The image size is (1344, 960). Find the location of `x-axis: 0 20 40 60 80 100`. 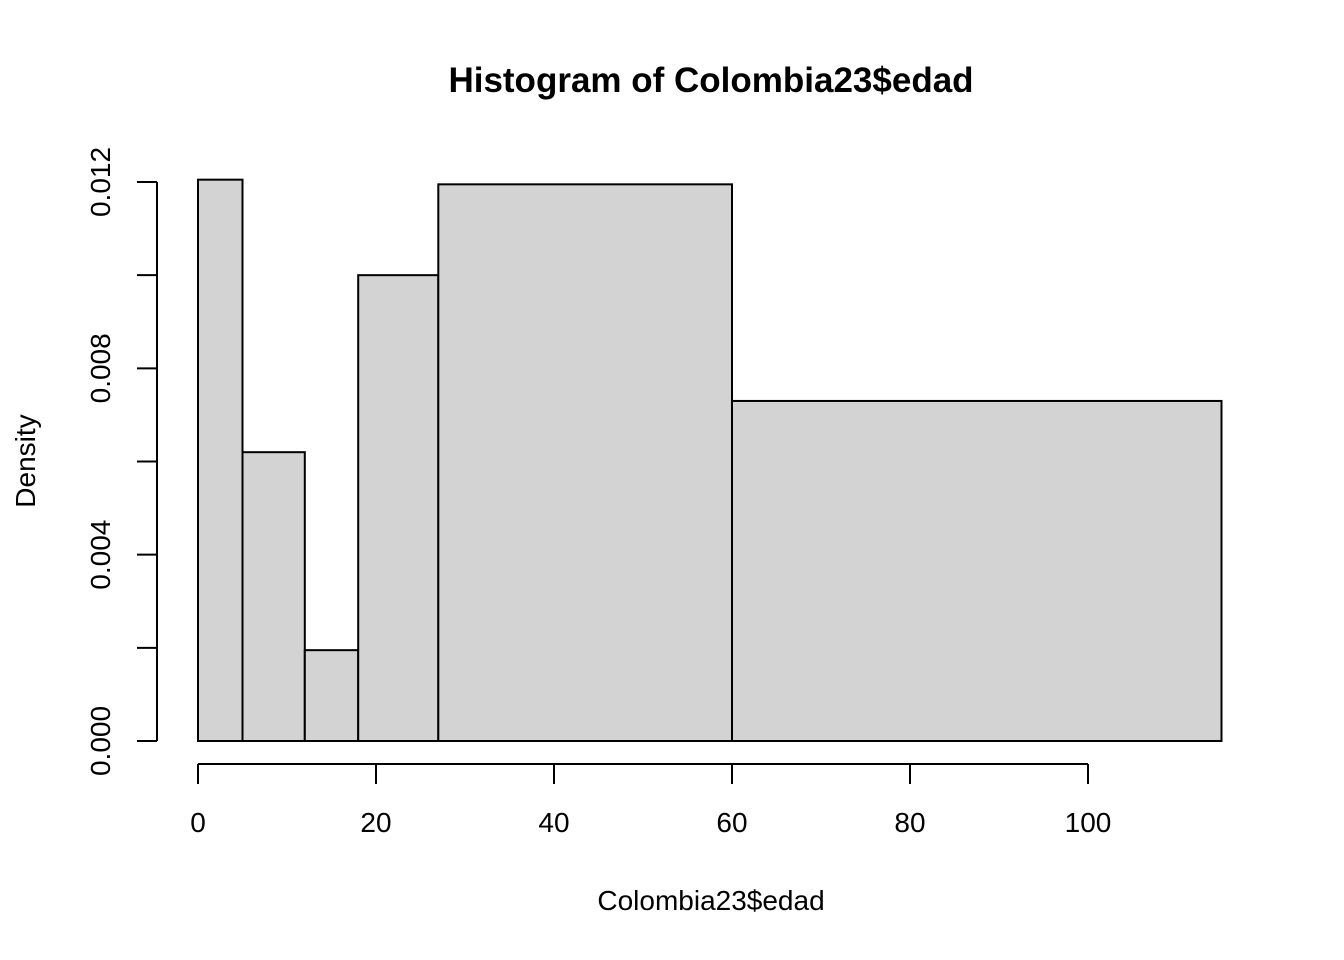

x-axis: 0 20 40 60 80 100 is located at coordinates (651, 800).